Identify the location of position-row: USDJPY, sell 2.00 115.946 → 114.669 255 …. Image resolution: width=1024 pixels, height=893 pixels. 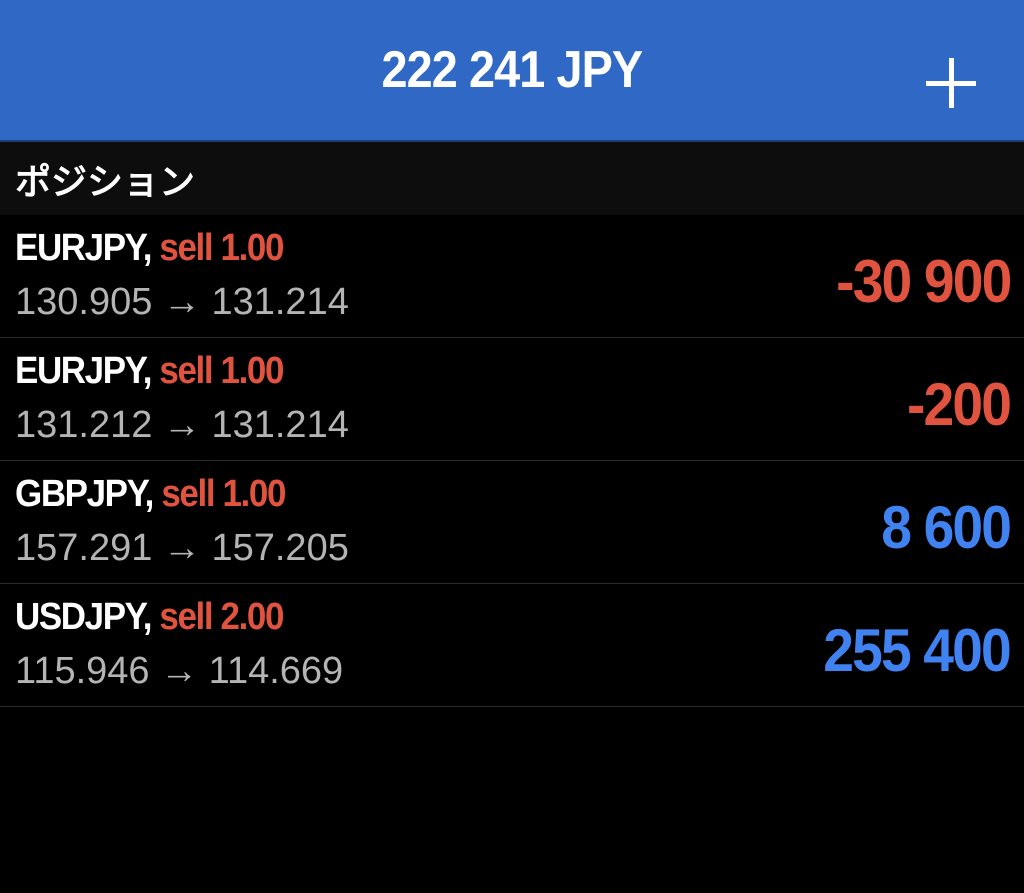
(512, 645).